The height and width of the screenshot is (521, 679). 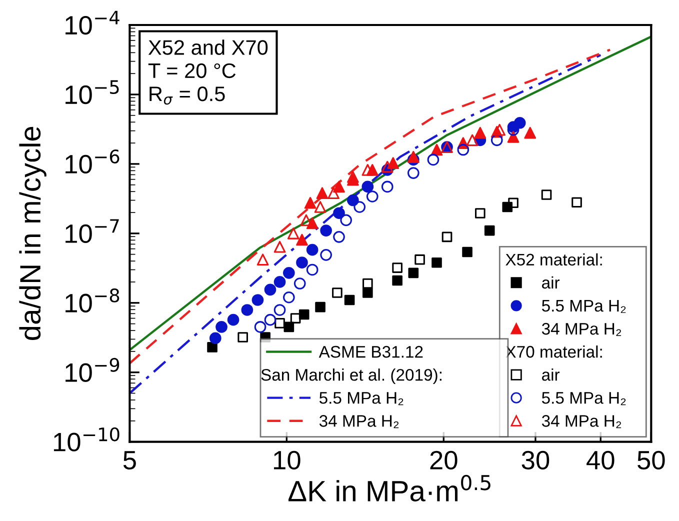 What do you see at coordinates (93, 300) in the screenshot?
I see `y-tick-label: 10$^{−8}$` at bounding box center [93, 300].